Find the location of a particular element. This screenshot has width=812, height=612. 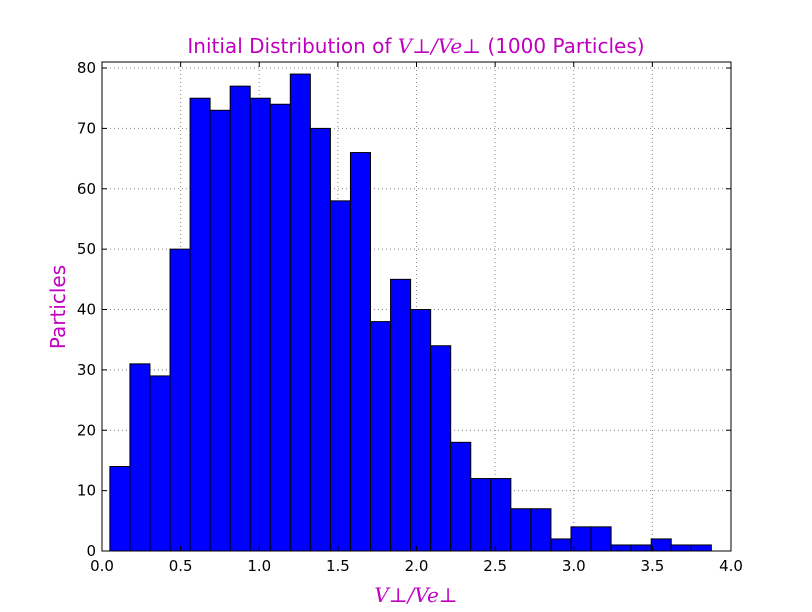

y-tick-labels: 0 10 20 30 40 50 60 70 80 is located at coordinates (86, 309).